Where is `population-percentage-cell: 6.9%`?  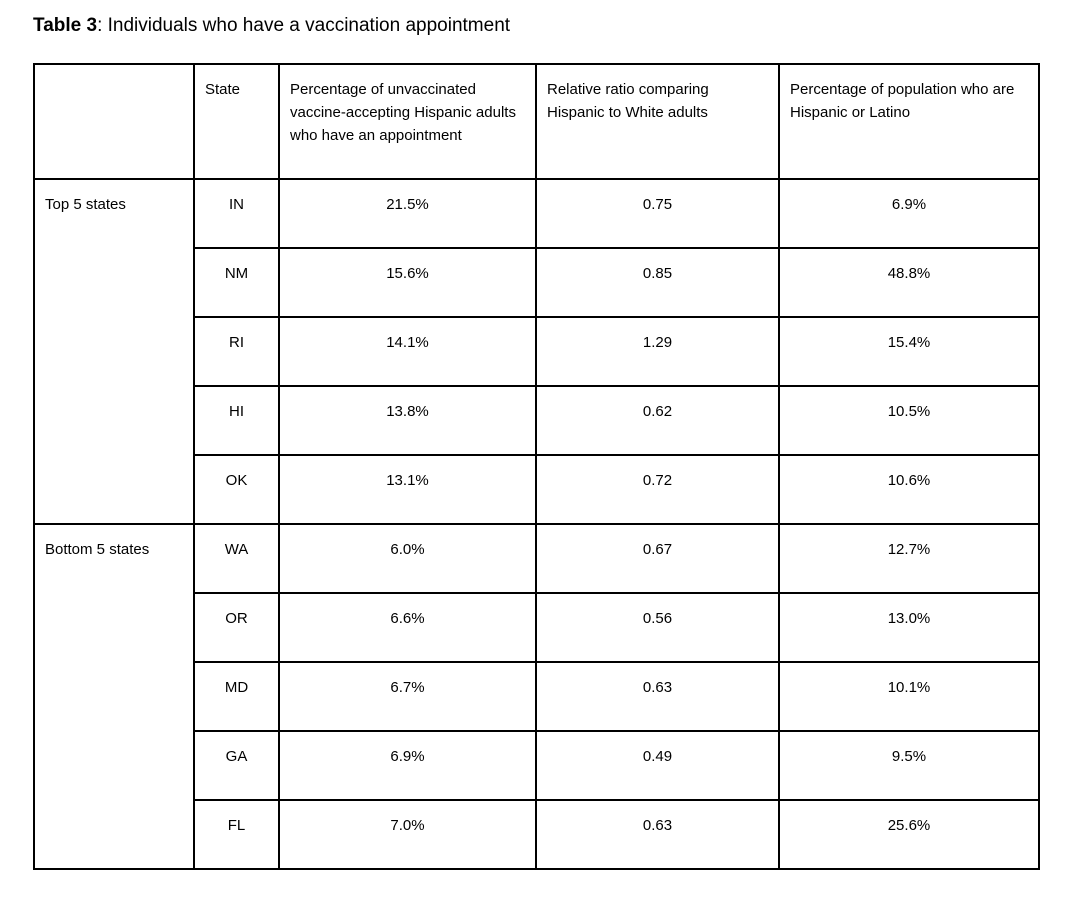 population-percentage-cell: 6.9% is located at coordinates (909, 213).